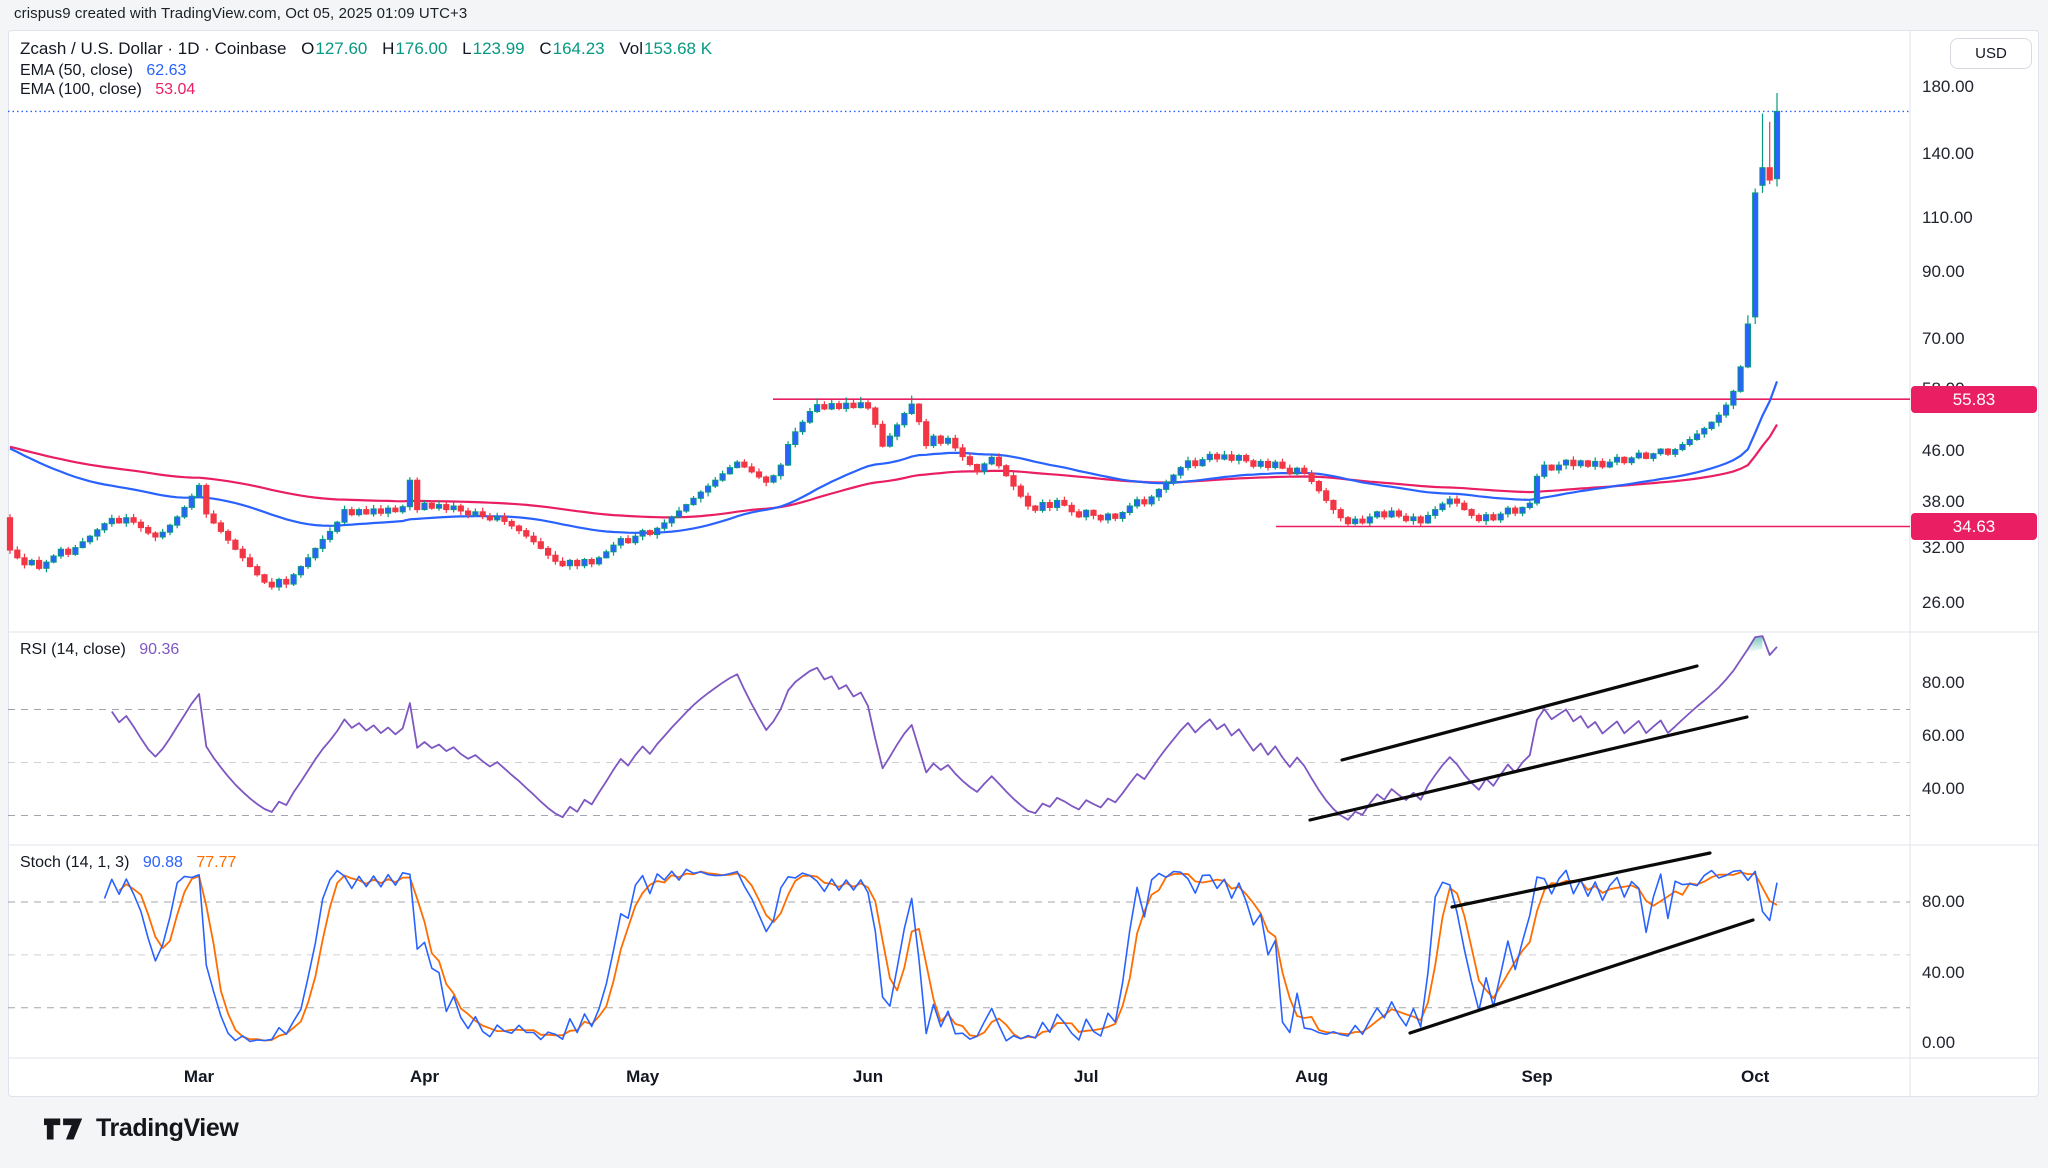 The image size is (2048, 1168). I want to click on tradingview-logo: TradingView, so click(141, 1128).